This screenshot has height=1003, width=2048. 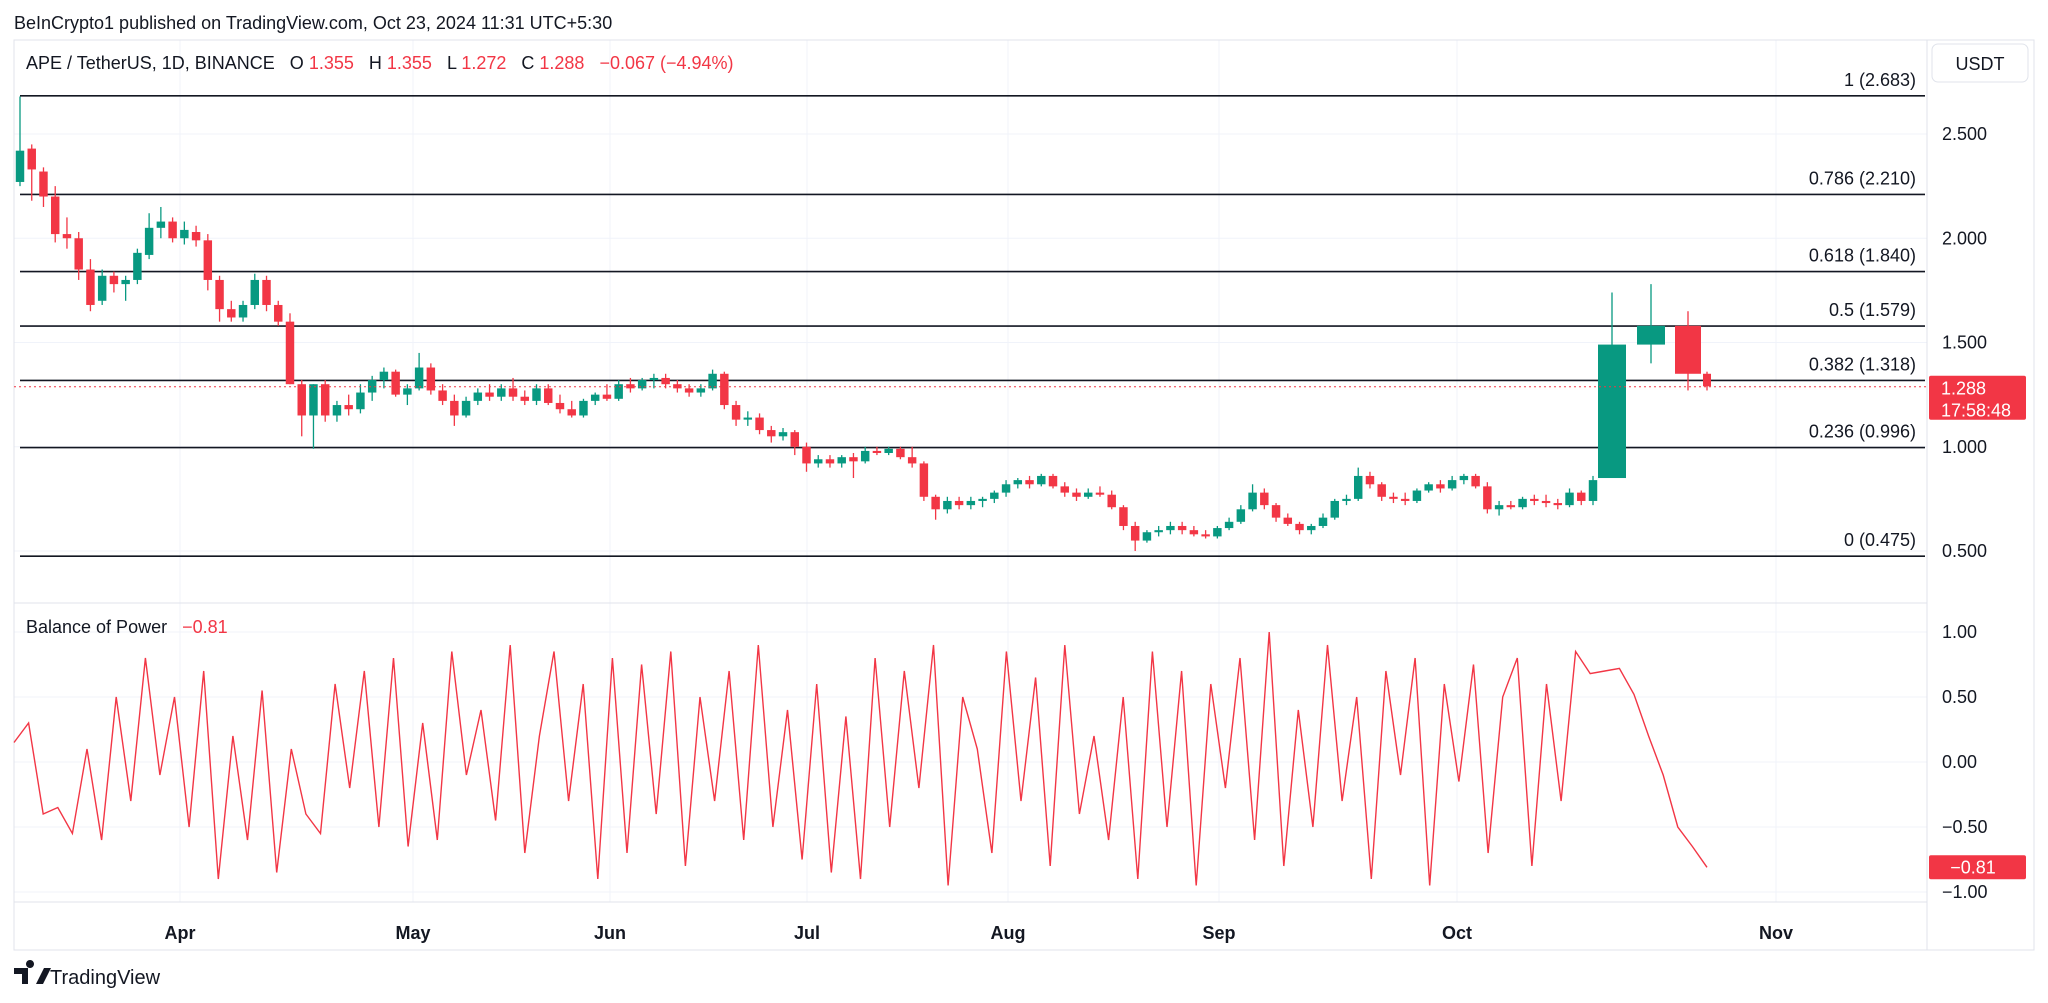 I want to click on fib-level-label: 0.236 (0.996), so click(x=1862, y=432).